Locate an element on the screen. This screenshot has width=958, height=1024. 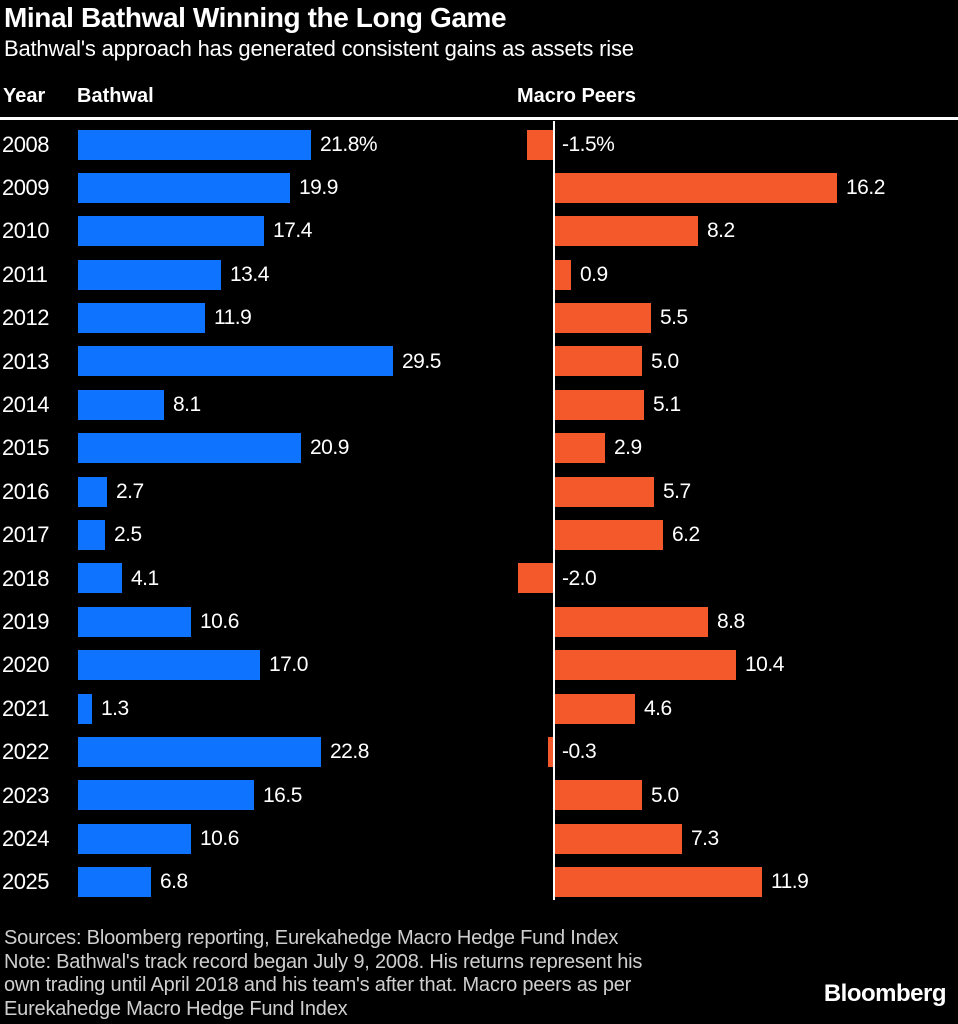
macro-value-label: 7.3 is located at coordinates (705, 838).